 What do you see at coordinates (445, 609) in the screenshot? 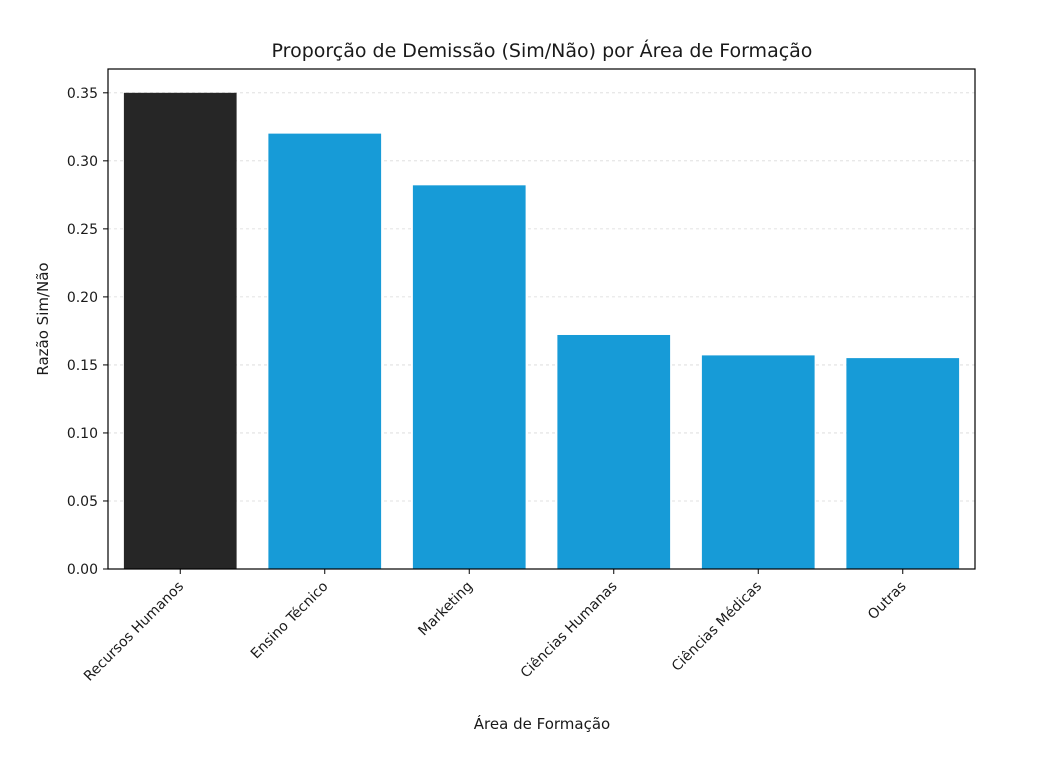
I see `x-tick-label: Marketing` at bounding box center [445, 609].